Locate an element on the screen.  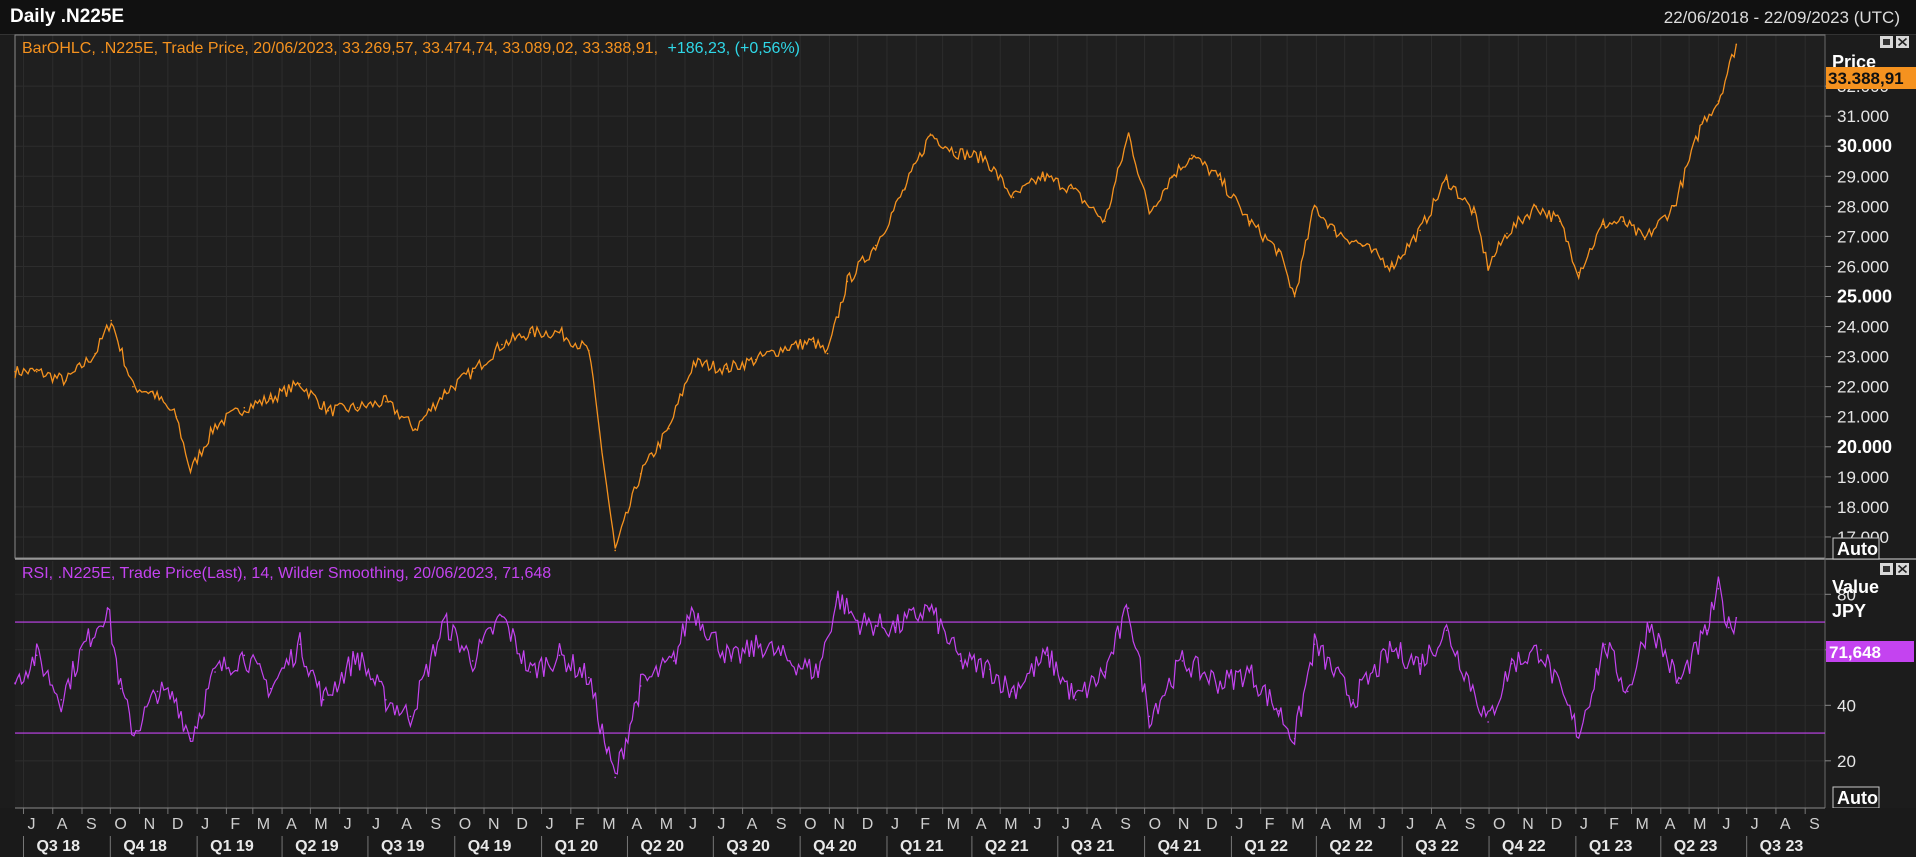
quarter-label: Q2 20 is located at coordinates (662, 846).